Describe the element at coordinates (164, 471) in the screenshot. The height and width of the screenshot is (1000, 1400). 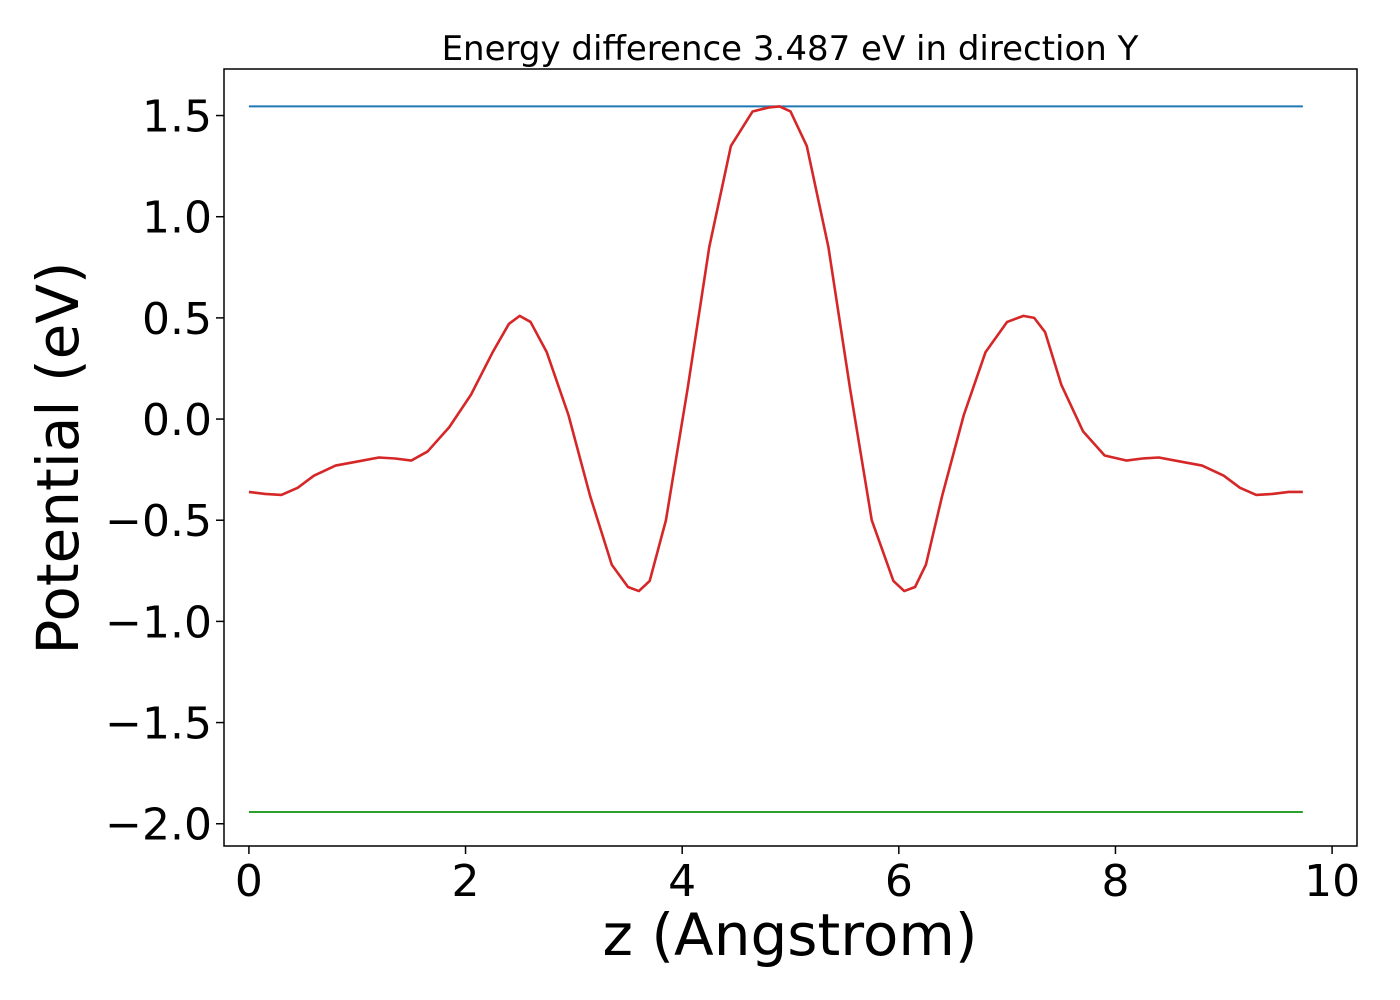
I see `y-axis-ticks: 1.5 1.0 0.5 0.0 −0.5 −1.0 −1.5 −2.0` at that location.